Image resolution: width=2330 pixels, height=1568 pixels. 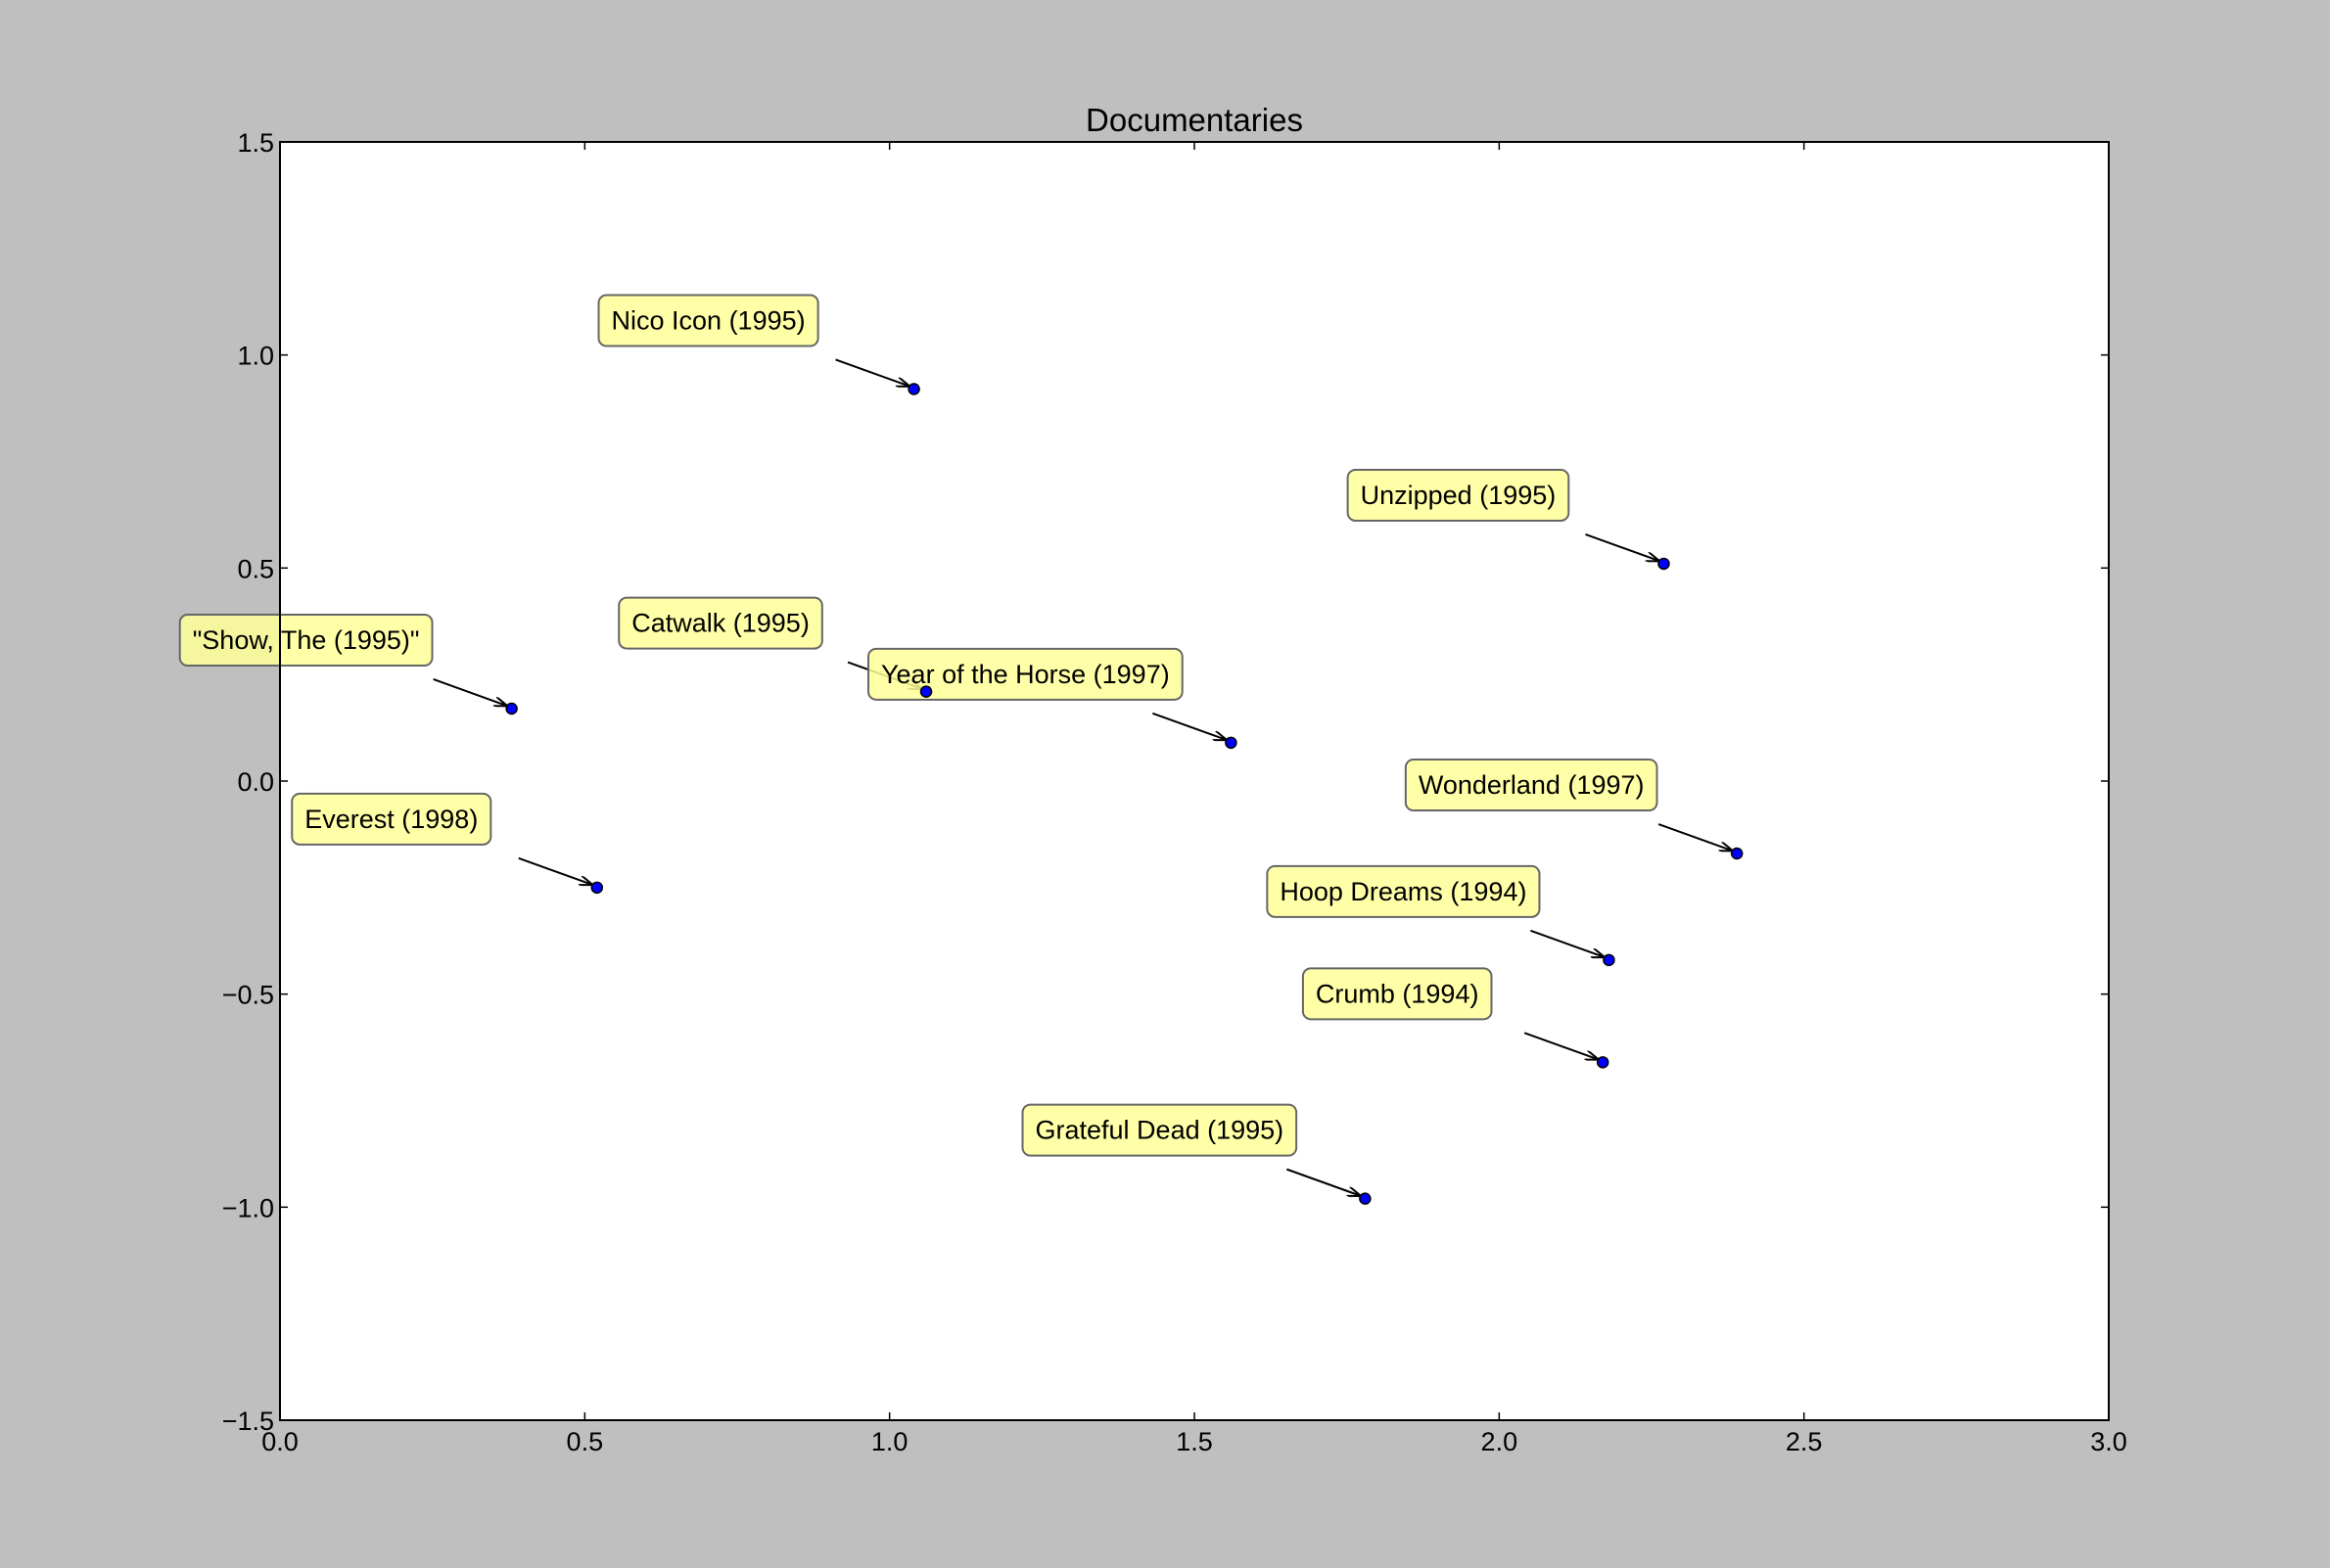 I want to click on annotation: Wonderland (1997), so click(x=1568, y=805).